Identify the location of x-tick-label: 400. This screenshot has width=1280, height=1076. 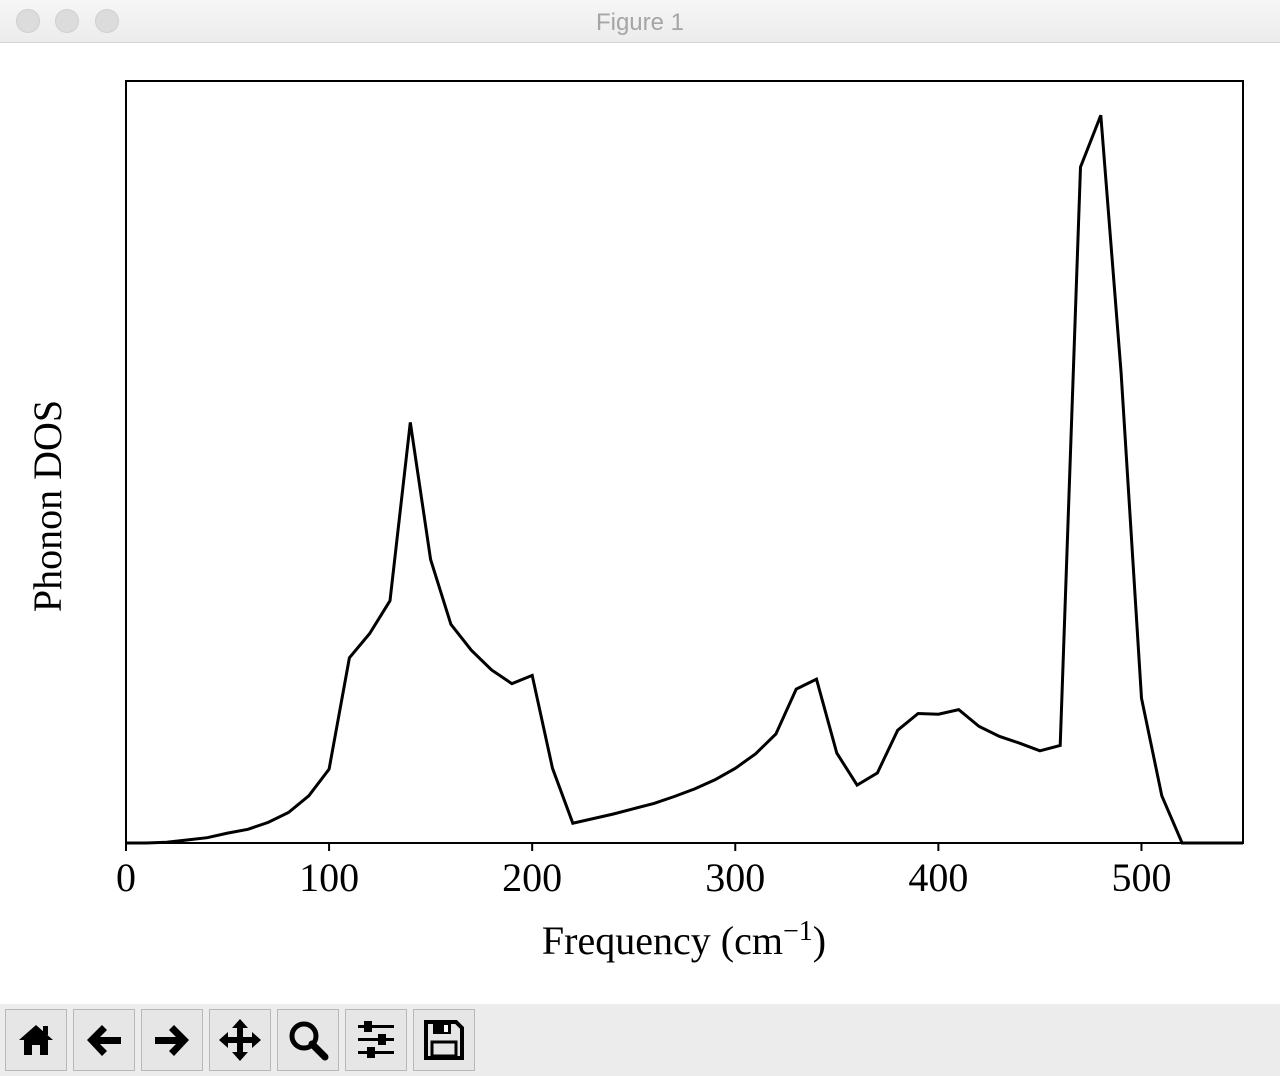
(938, 877).